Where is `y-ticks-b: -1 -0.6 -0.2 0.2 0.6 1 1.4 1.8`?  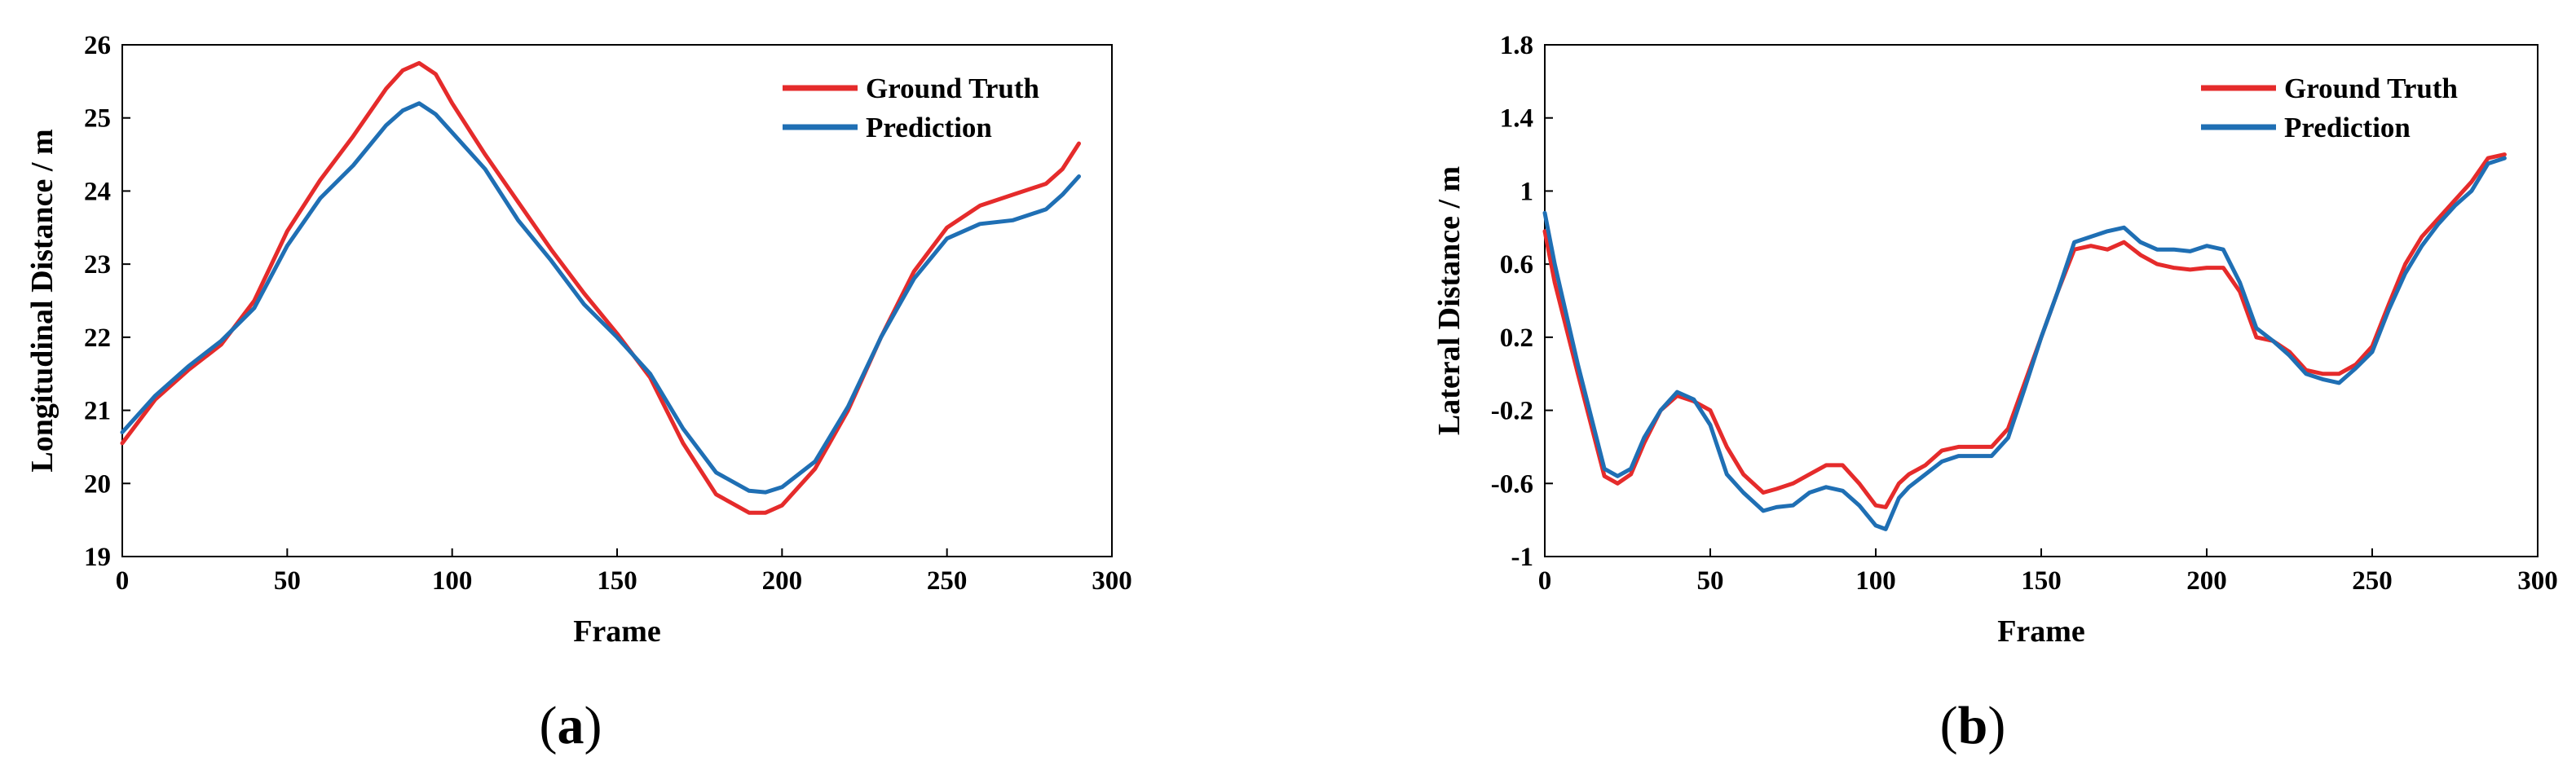
y-ticks-b: -1 -0.6 -0.2 0.2 0.6 1 1.4 1.8 is located at coordinates (1522, 301).